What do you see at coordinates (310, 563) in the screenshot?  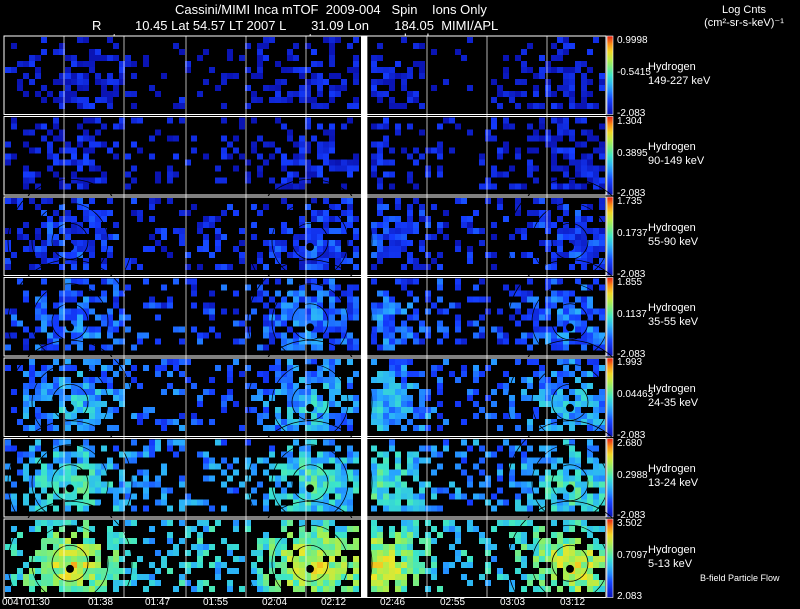 I see `contour-ring` at bounding box center [310, 563].